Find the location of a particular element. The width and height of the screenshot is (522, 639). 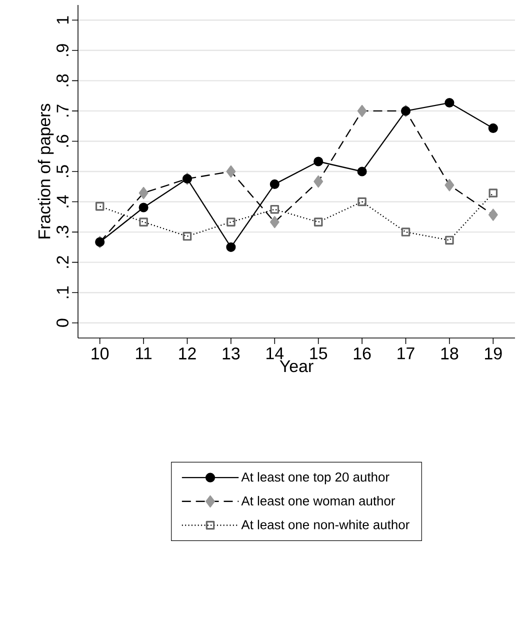

x-tick-label: 13 is located at coordinates (231, 353).